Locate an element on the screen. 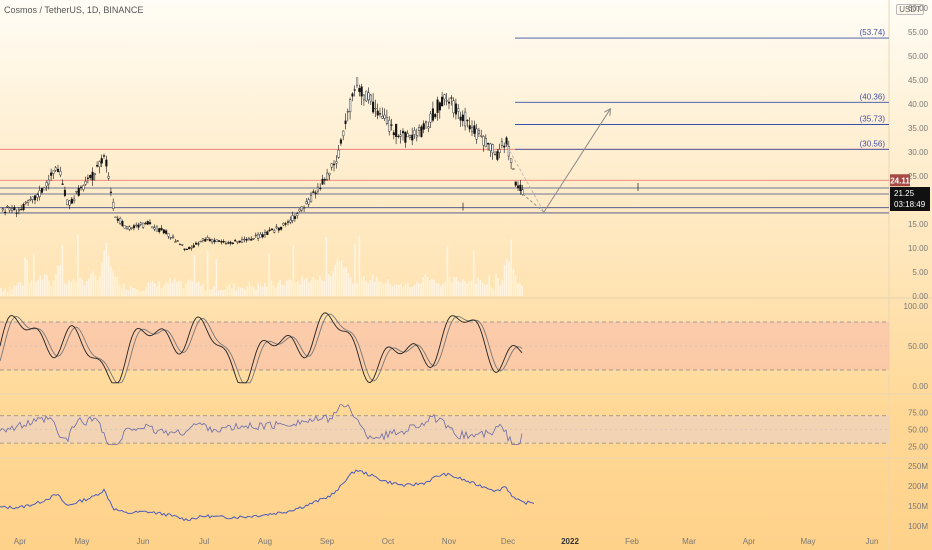  stoch-tick-label: 50.00 is located at coordinates (918, 346).